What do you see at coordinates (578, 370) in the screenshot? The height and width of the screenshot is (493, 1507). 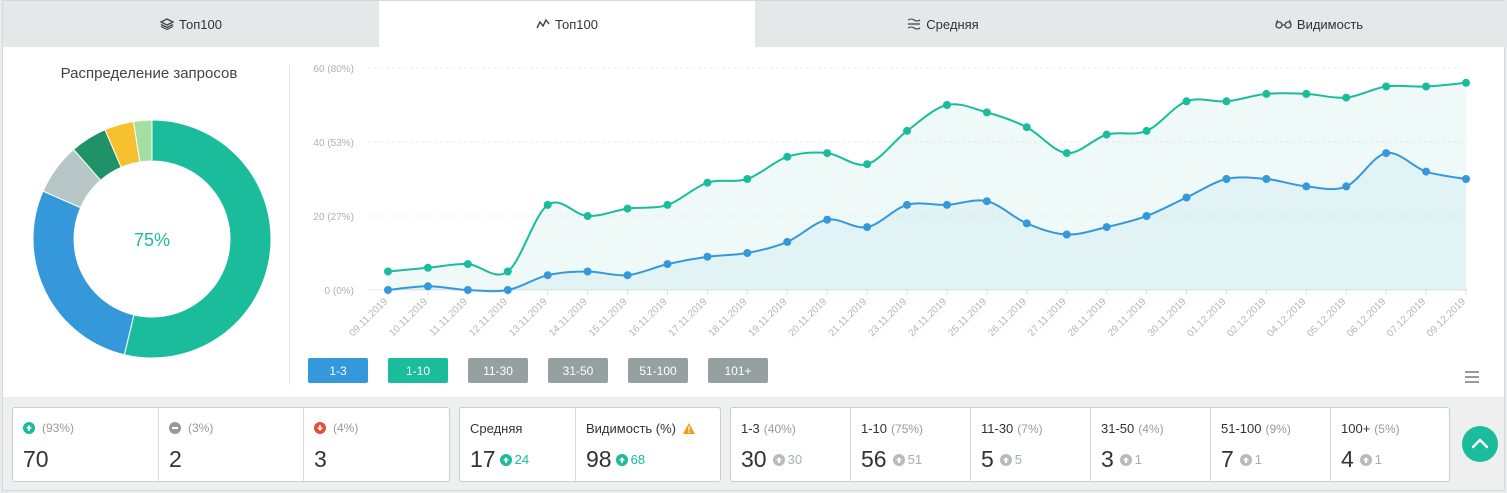 I see `range-button-3: 31-50` at bounding box center [578, 370].